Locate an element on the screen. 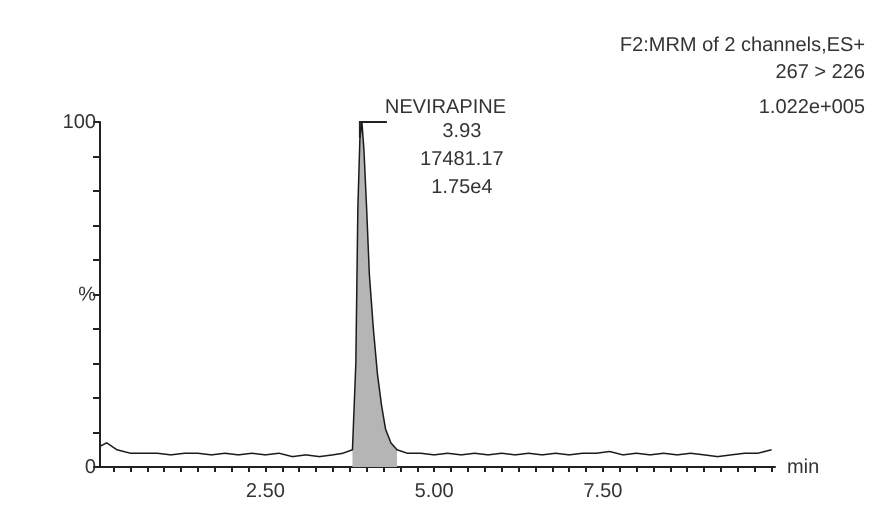 The height and width of the screenshot is (505, 872). x-tick-label: 5.00 is located at coordinates (434, 491).